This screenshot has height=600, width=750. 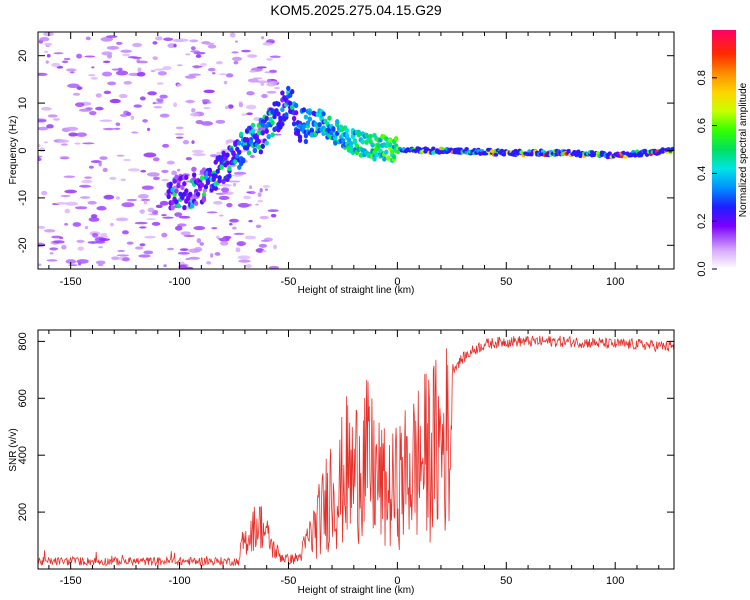 What do you see at coordinates (13, 150) in the screenshot?
I see `spectrogram-y-axis-label: Frequency (Hz)` at bounding box center [13, 150].